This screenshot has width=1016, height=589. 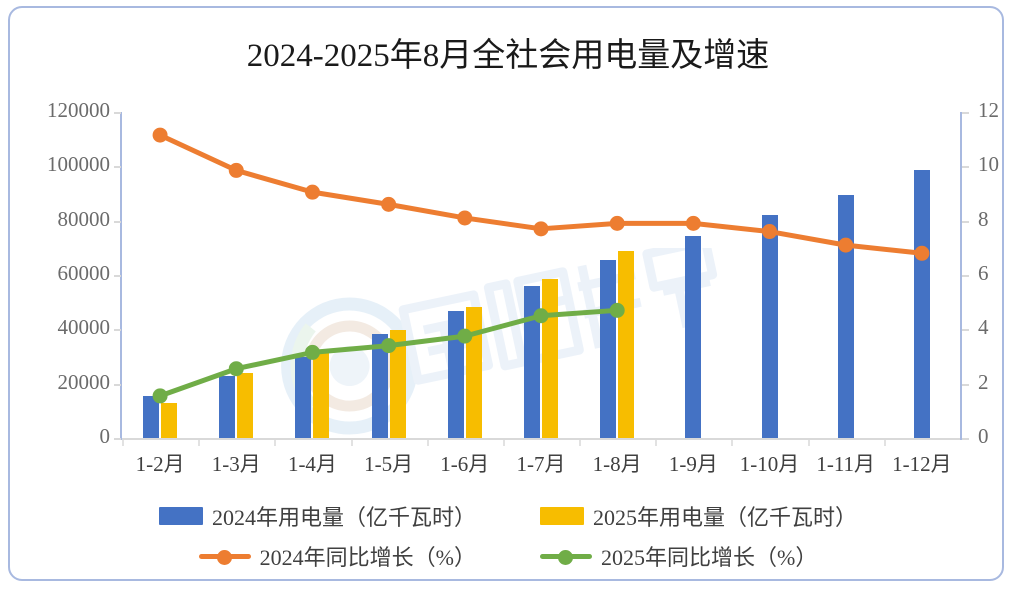 What do you see at coordinates (983, 381) in the screenshot?
I see `right-axis-tick-label: 2` at bounding box center [983, 381].